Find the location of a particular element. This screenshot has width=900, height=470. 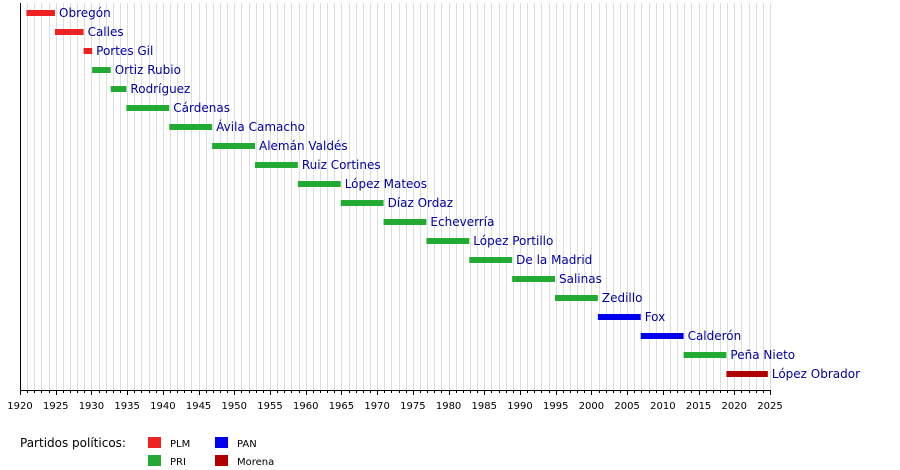

x-tick-label: 1990 is located at coordinates (519, 406).